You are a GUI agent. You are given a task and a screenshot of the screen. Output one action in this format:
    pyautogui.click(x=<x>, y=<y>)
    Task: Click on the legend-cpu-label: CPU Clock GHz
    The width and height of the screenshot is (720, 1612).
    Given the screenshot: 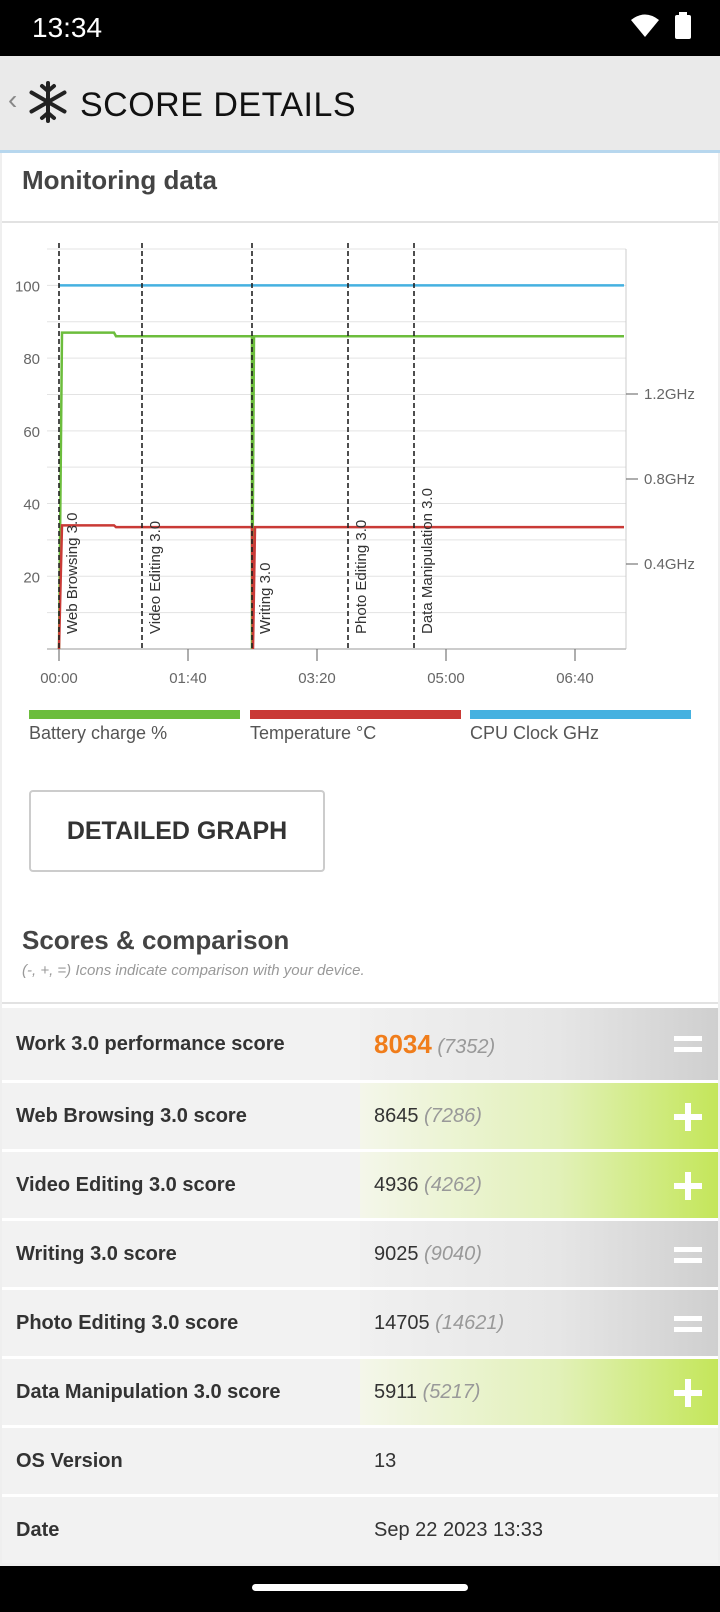 What is the action you would take?
    pyautogui.click(x=535, y=733)
    